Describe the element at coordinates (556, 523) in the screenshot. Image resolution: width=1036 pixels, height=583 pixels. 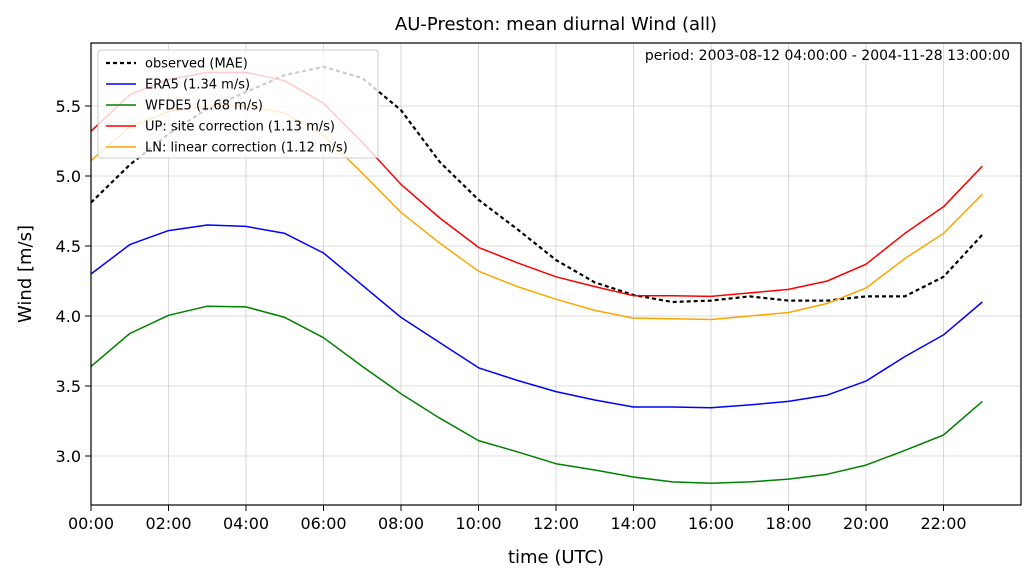
I see `x-tick-label: 12:00` at that location.